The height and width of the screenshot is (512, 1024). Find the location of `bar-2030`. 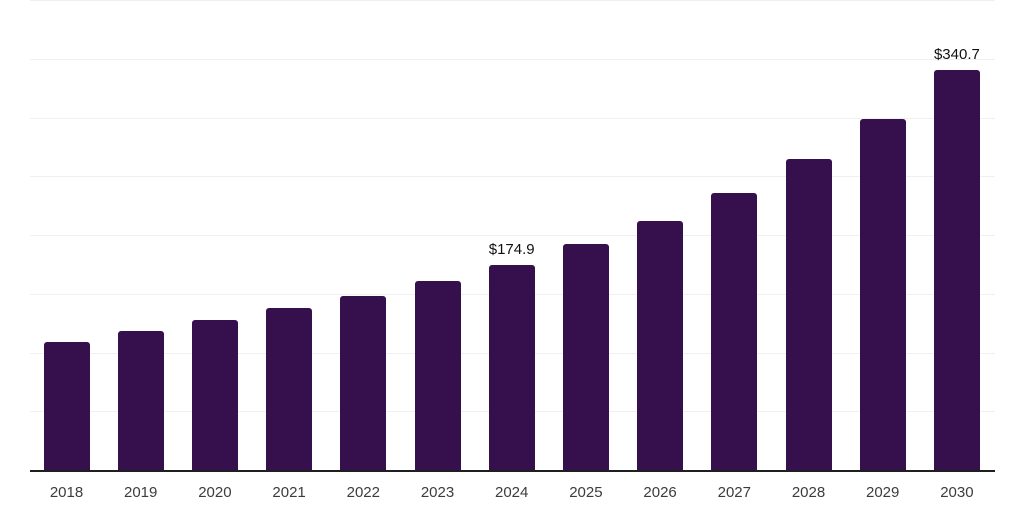

bar-2030 is located at coordinates (956, 269).